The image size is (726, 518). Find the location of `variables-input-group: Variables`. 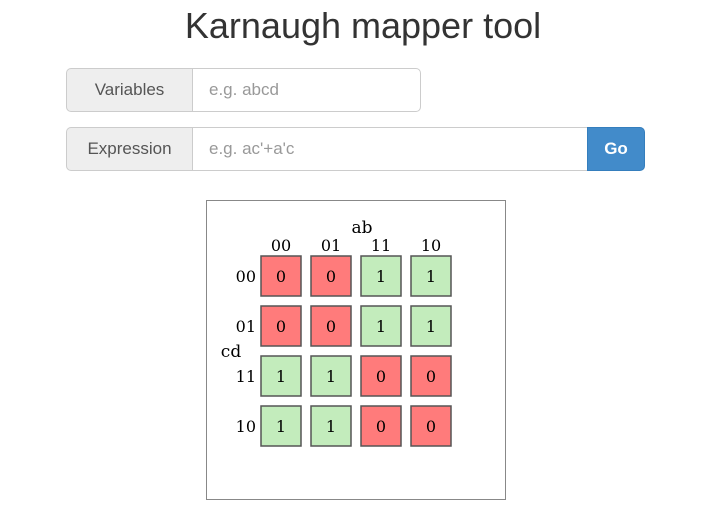

variables-input-group: Variables is located at coordinates (243, 90).